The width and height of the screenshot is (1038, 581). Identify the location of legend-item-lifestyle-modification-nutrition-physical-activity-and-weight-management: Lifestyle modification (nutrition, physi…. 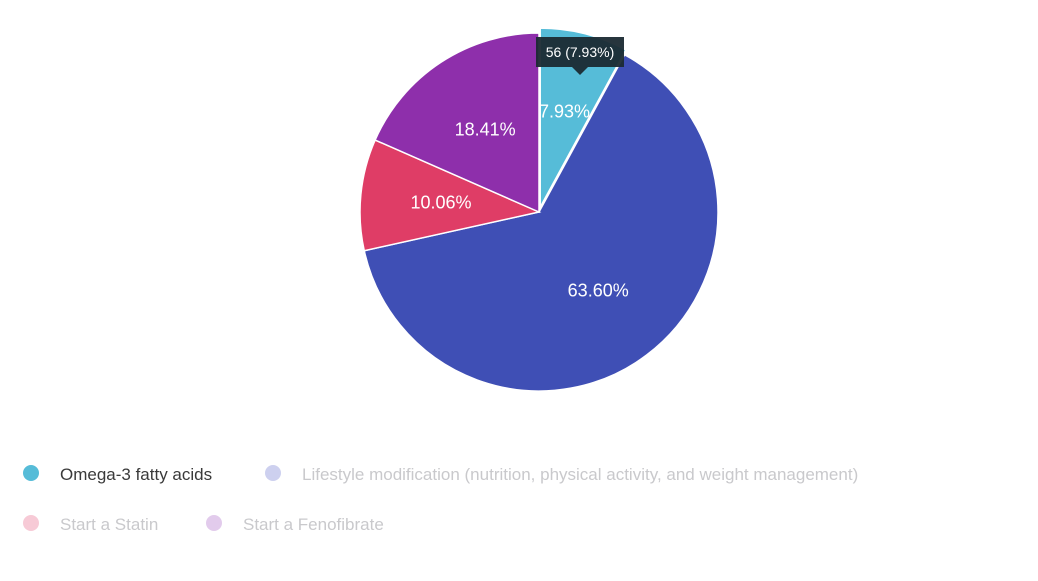
(561, 474).